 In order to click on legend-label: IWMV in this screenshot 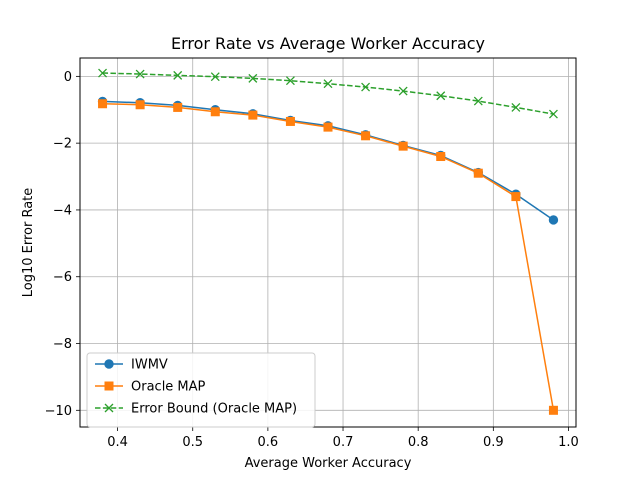, I will do `click(149, 365)`.